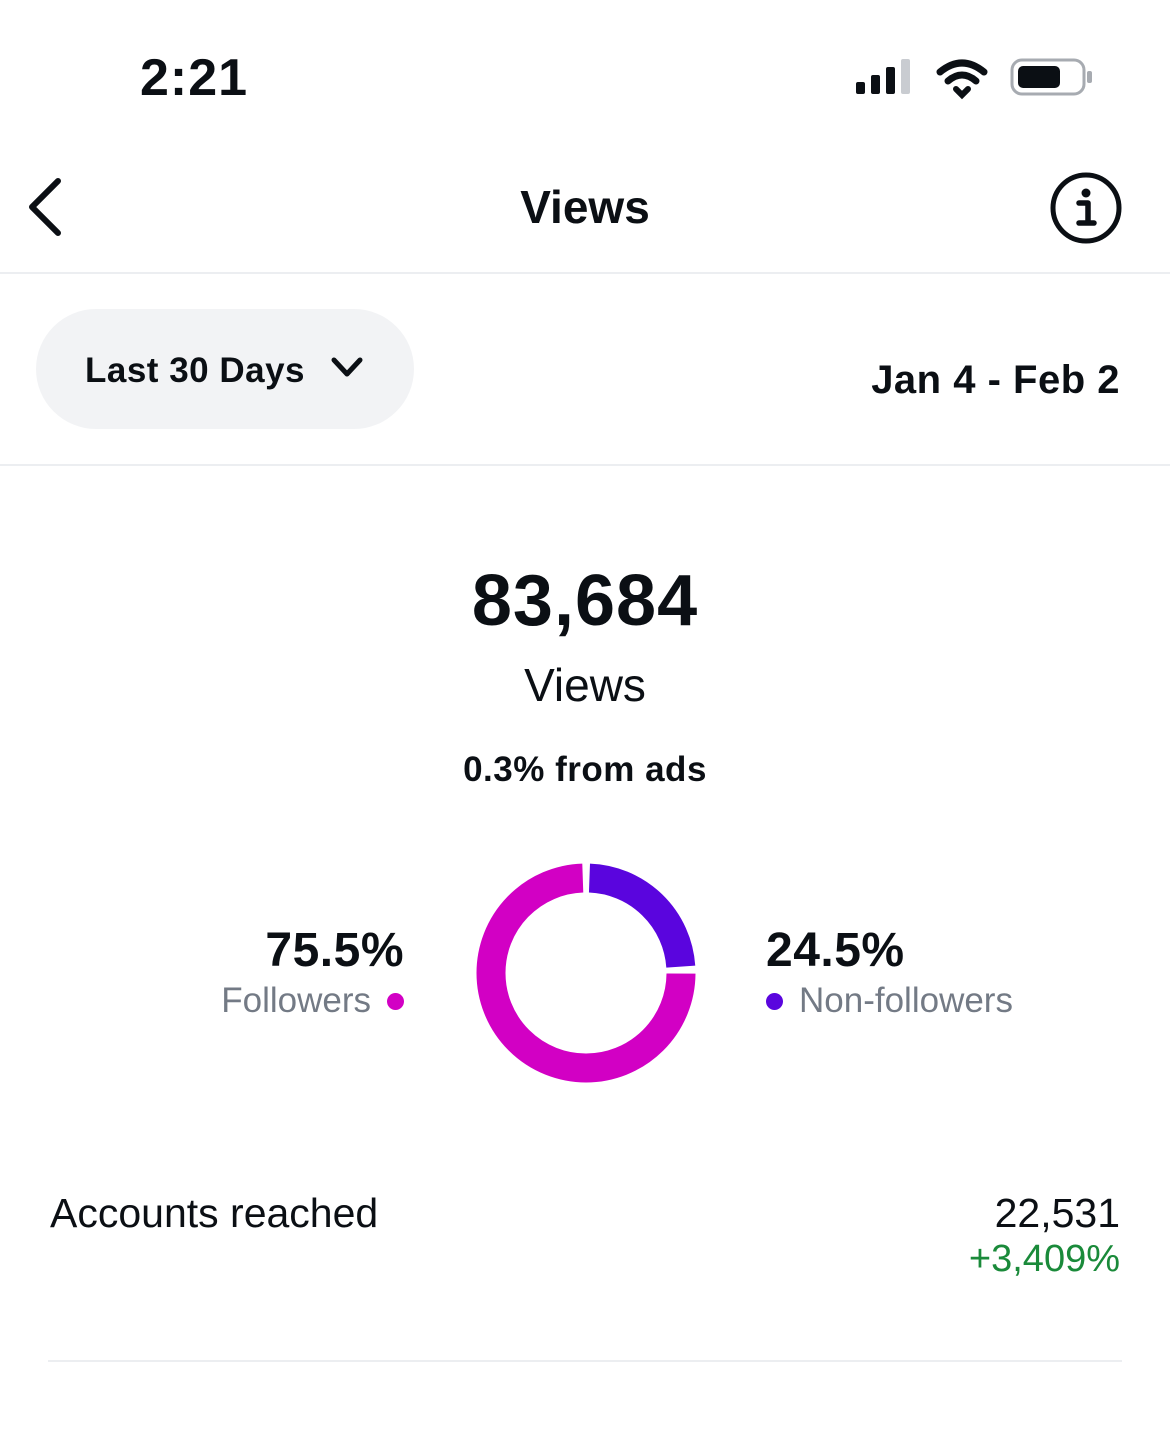  I want to click on status-time: 2:21, so click(194, 78).